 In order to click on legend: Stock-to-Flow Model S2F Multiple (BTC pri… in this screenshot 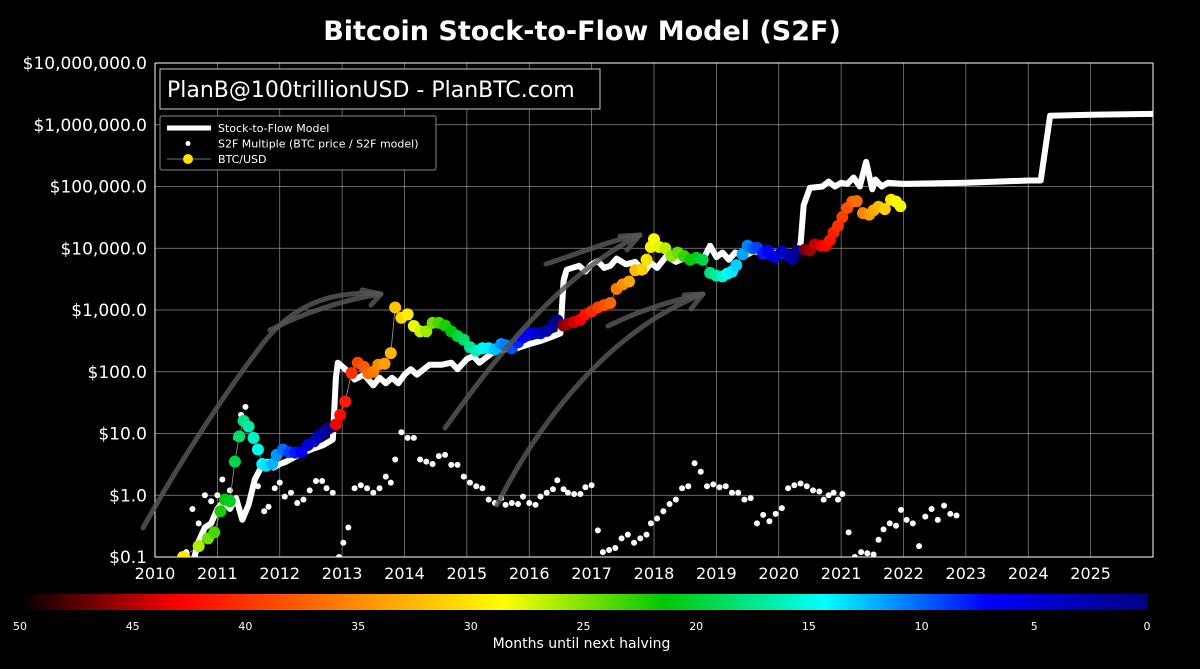, I will do `click(298, 143)`.